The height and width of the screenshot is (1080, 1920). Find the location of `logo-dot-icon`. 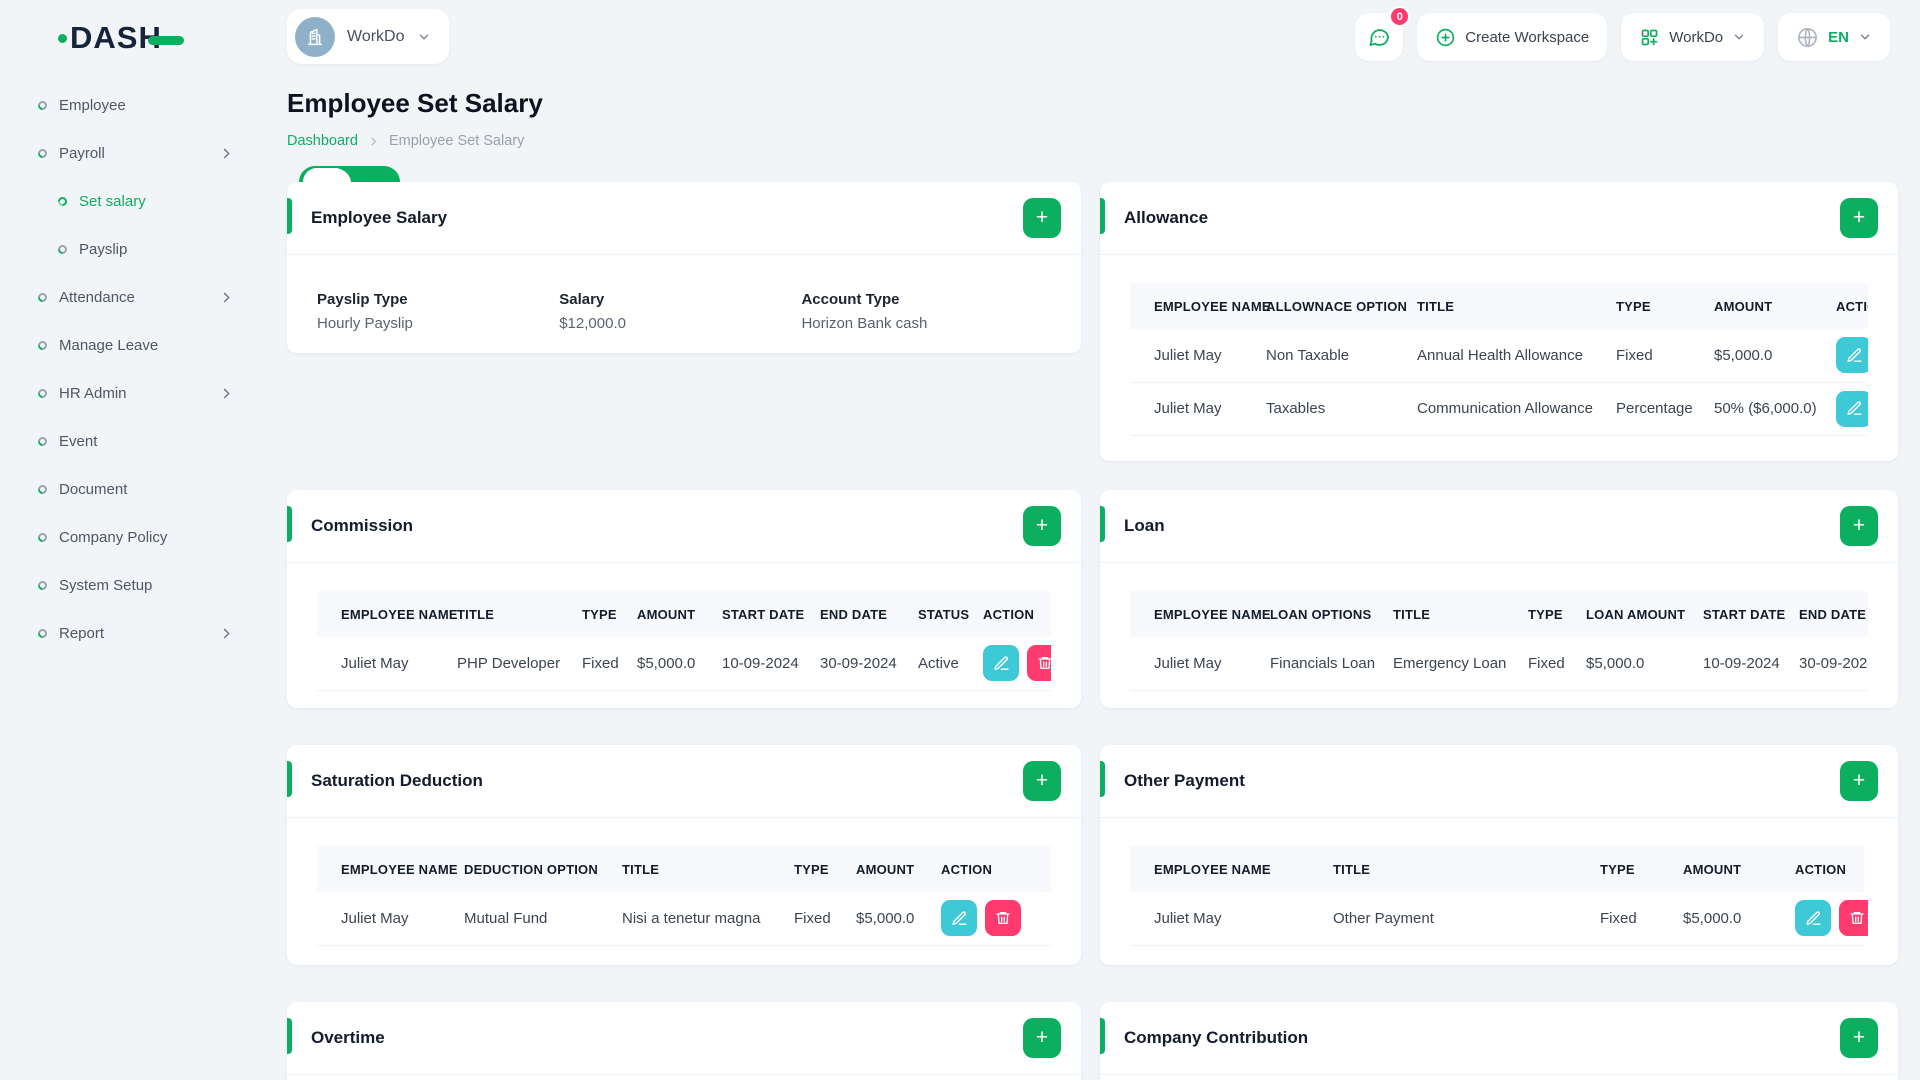

logo-dot-icon is located at coordinates (62, 38).